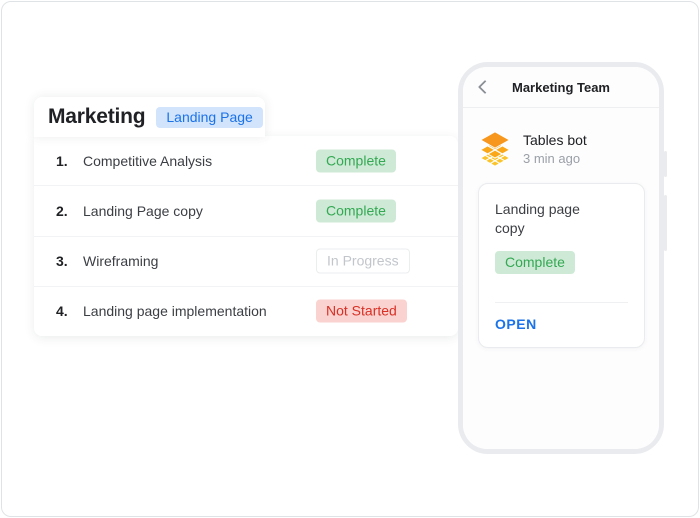 This screenshot has width=700, height=518. What do you see at coordinates (62, 160) in the screenshot?
I see `row-number: 1.` at bounding box center [62, 160].